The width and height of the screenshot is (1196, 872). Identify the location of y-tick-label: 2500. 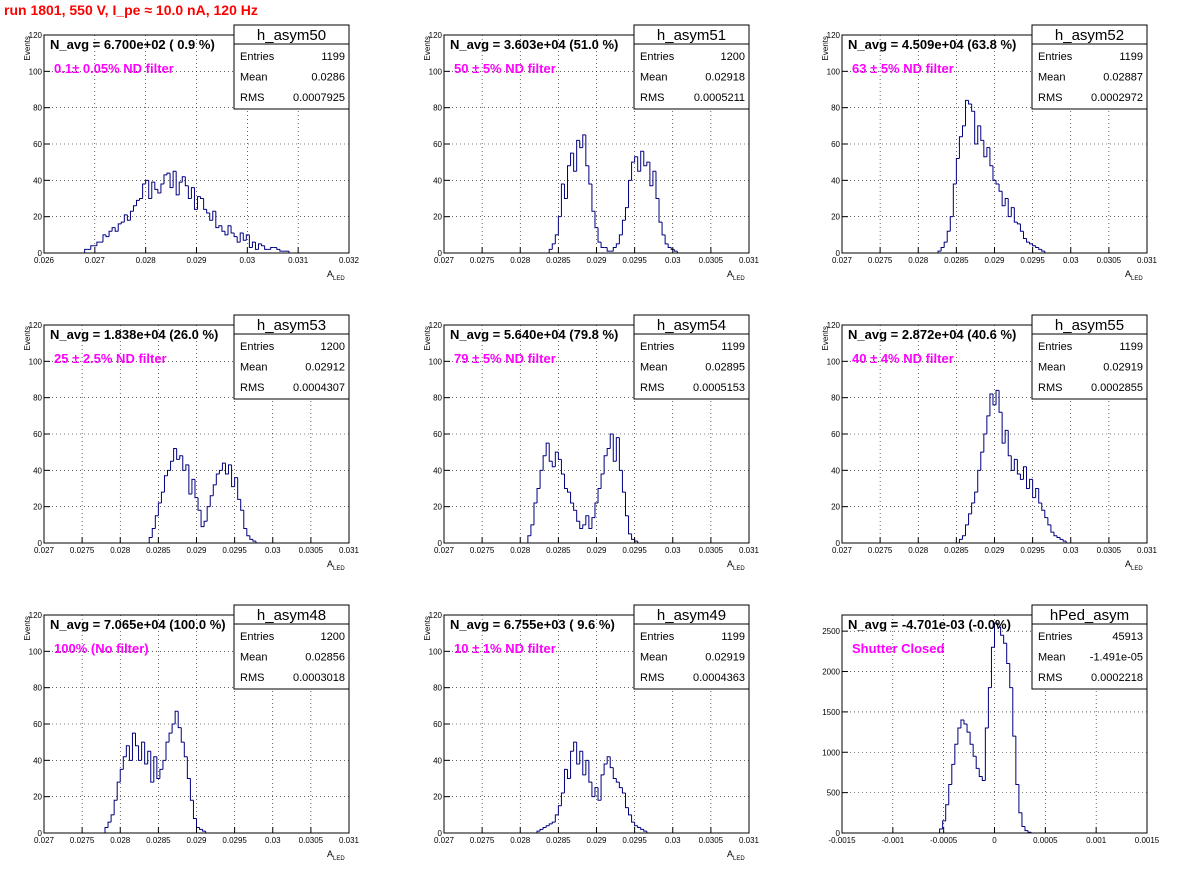
(831, 631).